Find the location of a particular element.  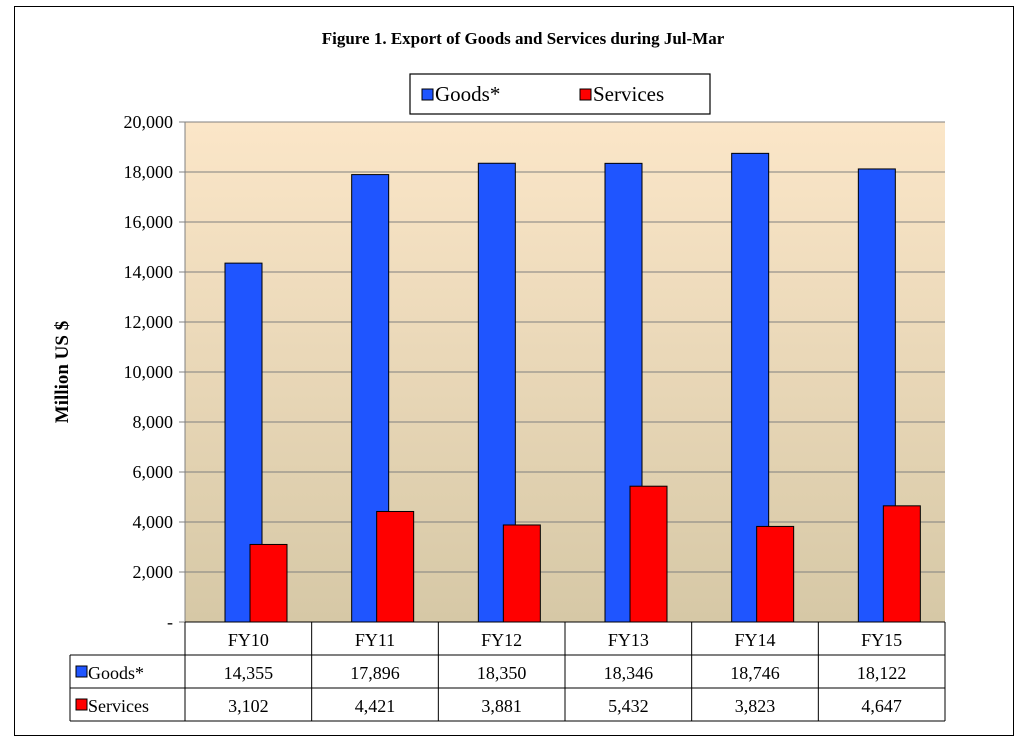

table-cell: 14,355 is located at coordinates (249, 673).